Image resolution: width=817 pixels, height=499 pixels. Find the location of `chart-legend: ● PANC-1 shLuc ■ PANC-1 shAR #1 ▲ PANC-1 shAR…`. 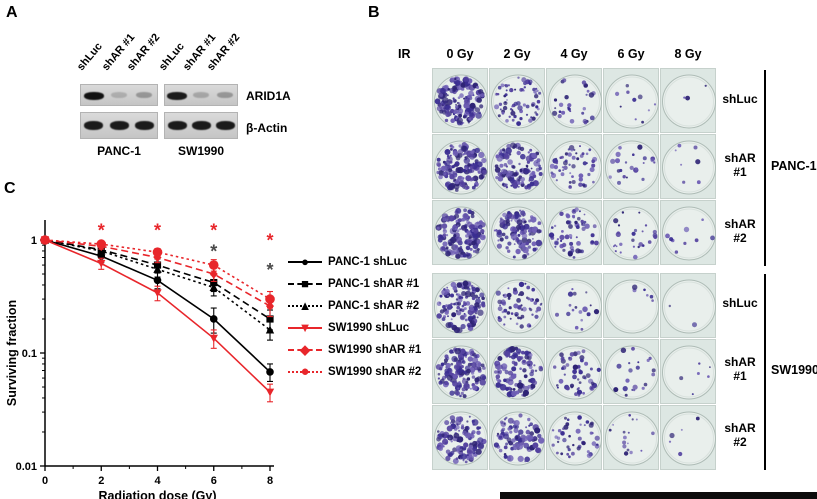

chart-legend: ● PANC-1 shLuc ■ PANC-1 shAR #1 ▲ PANC-1 shAR… is located at coordinates (354, 317).